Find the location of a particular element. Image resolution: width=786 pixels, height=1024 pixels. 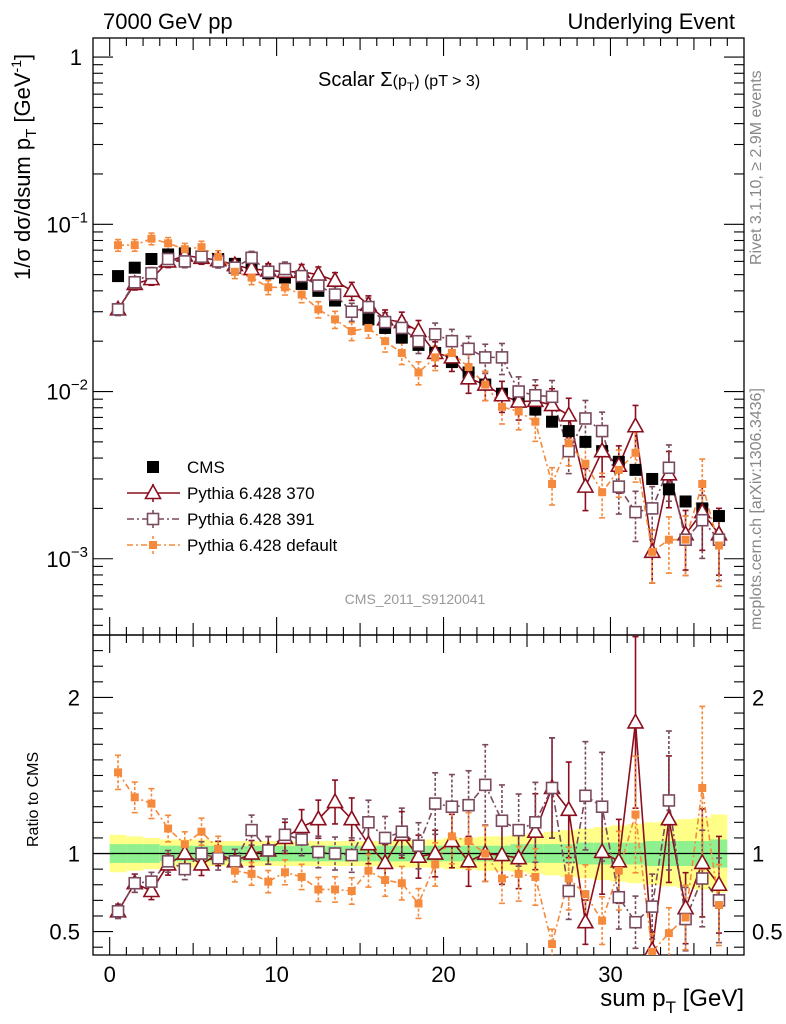

ratio-y-tick-label-right: 2 is located at coordinates (758, 697).